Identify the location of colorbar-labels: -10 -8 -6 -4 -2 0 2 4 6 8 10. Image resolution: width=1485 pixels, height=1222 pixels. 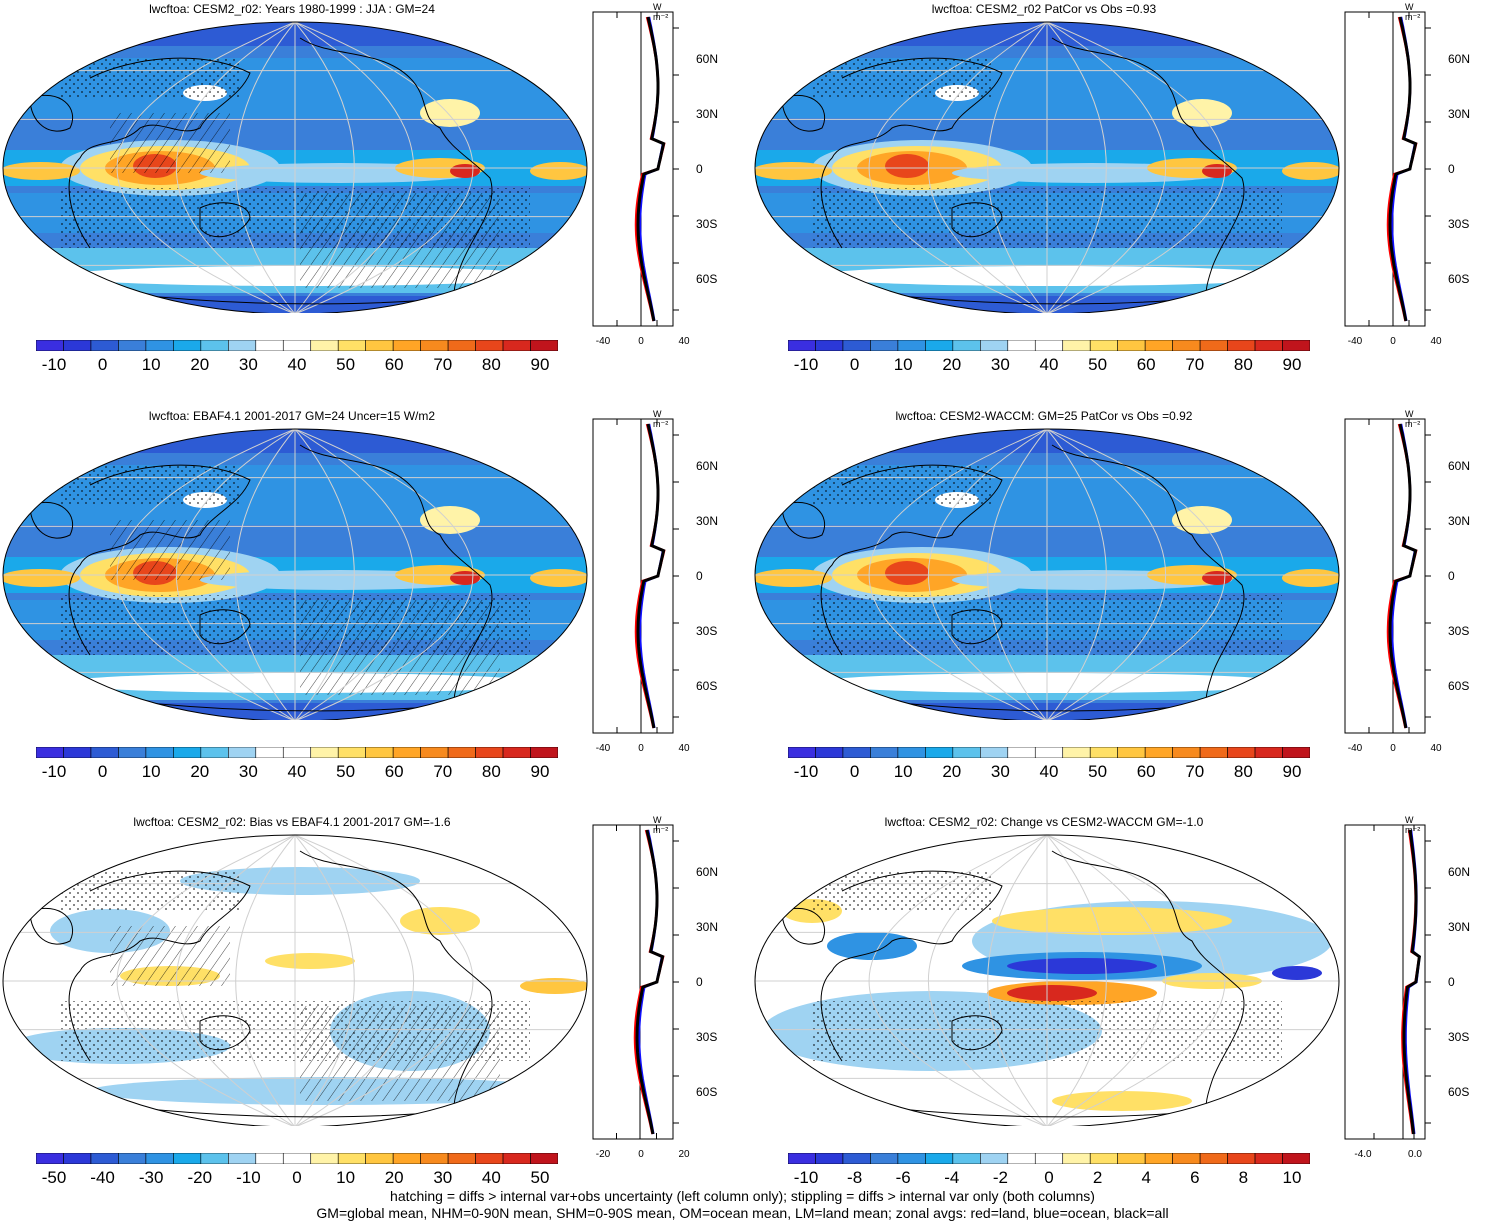
(1053, 1179).